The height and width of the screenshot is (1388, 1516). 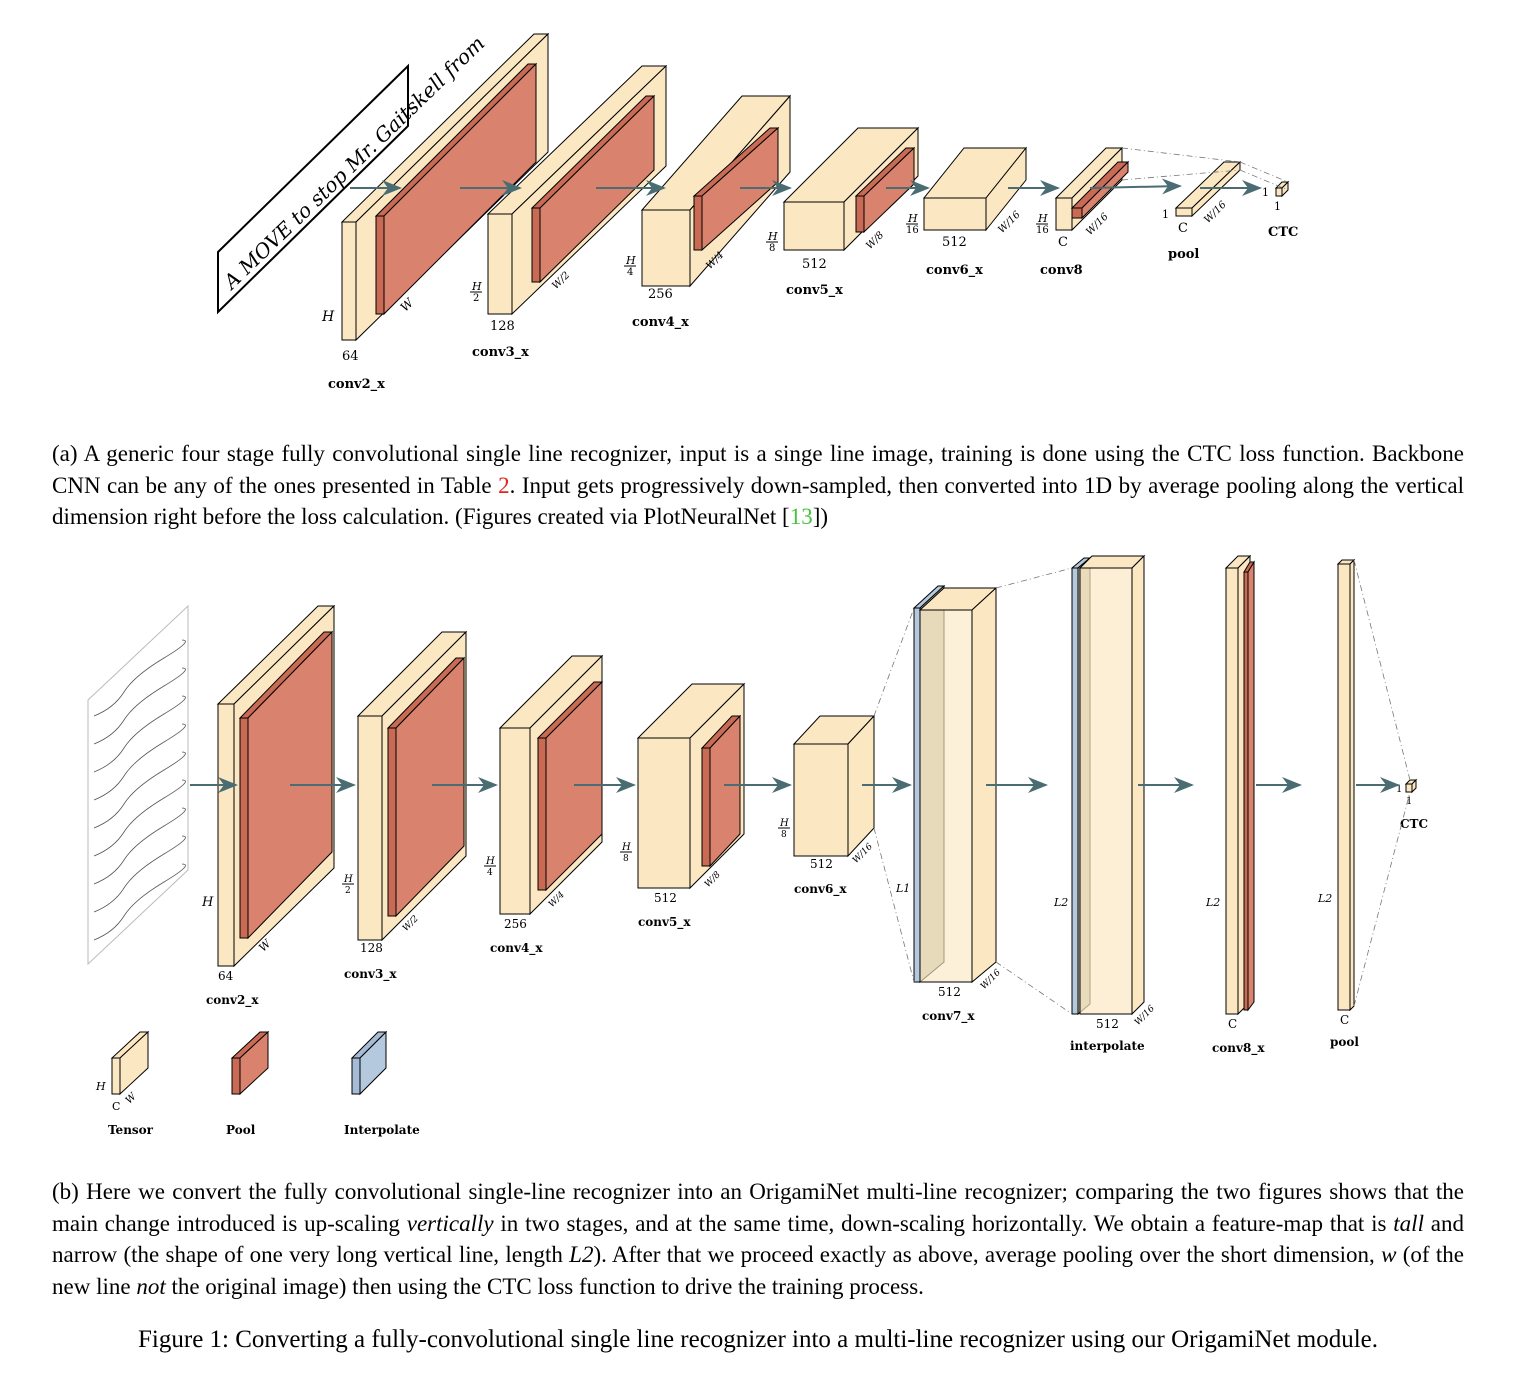 What do you see at coordinates (626, 847) in the screenshot?
I see `b-dim-H8: H` at bounding box center [626, 847].